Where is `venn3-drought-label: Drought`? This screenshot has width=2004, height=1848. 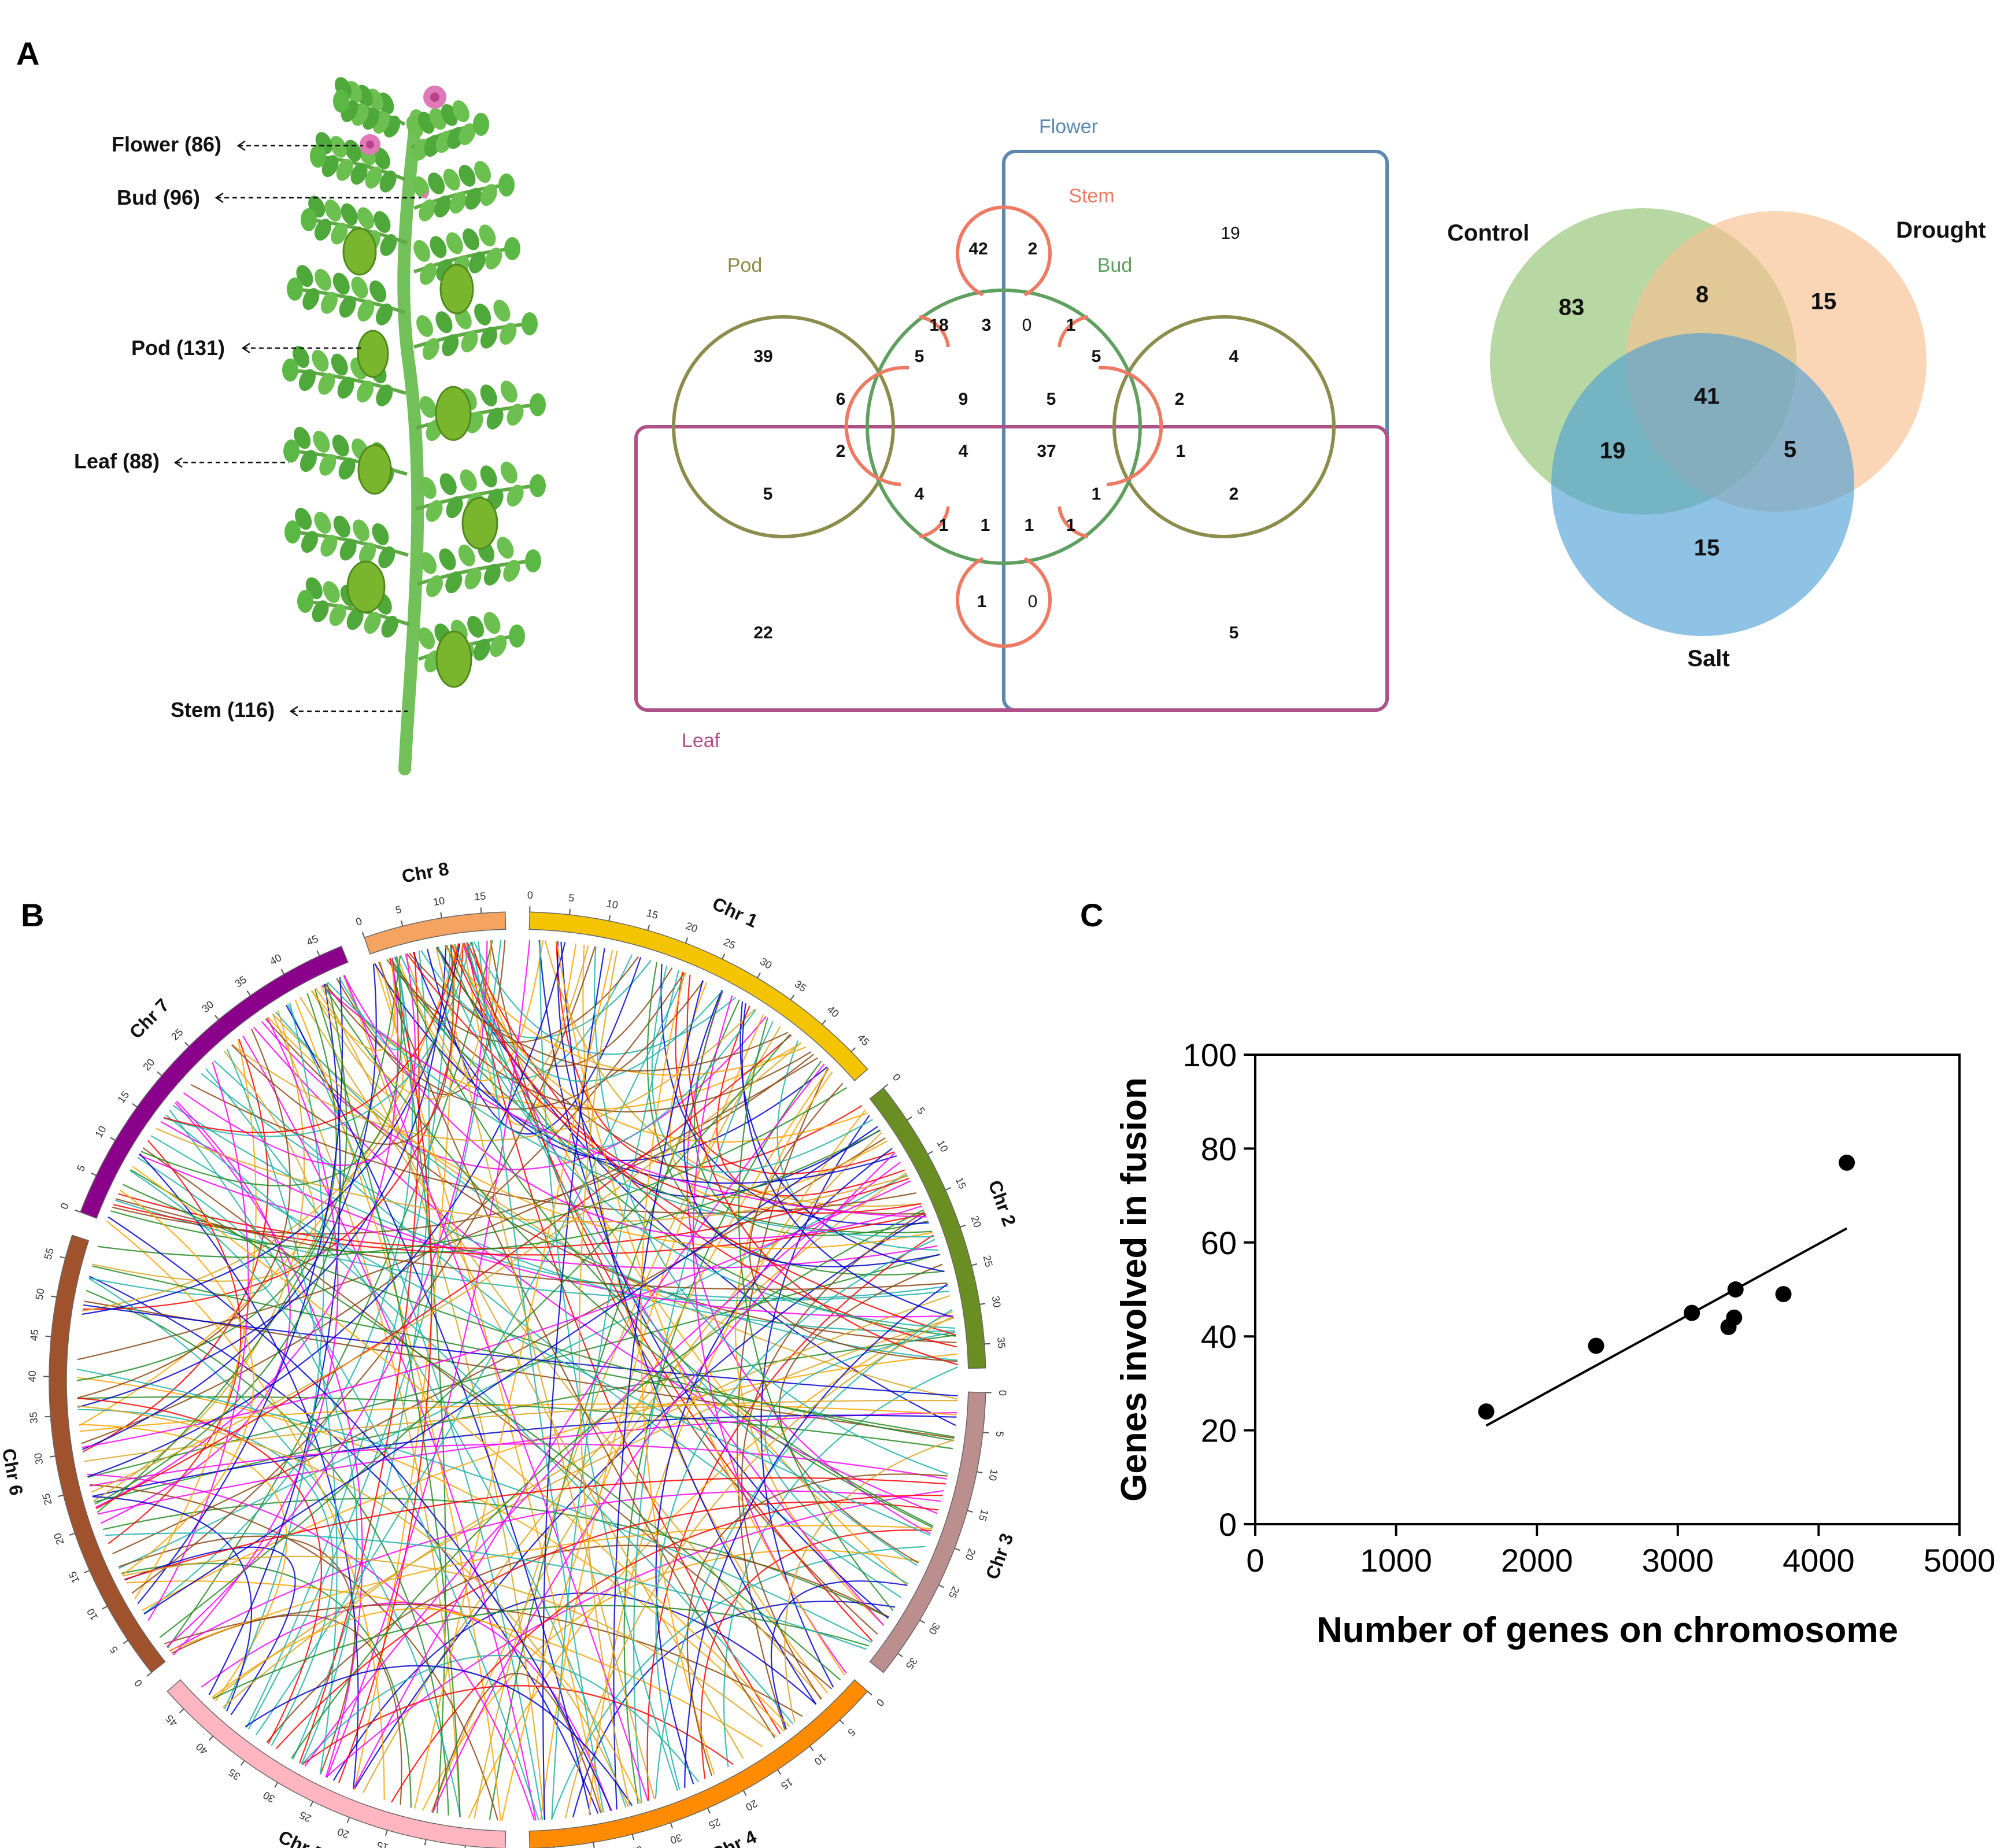
venn3-drought-label: Drought is located at coordinates (1941, 230).